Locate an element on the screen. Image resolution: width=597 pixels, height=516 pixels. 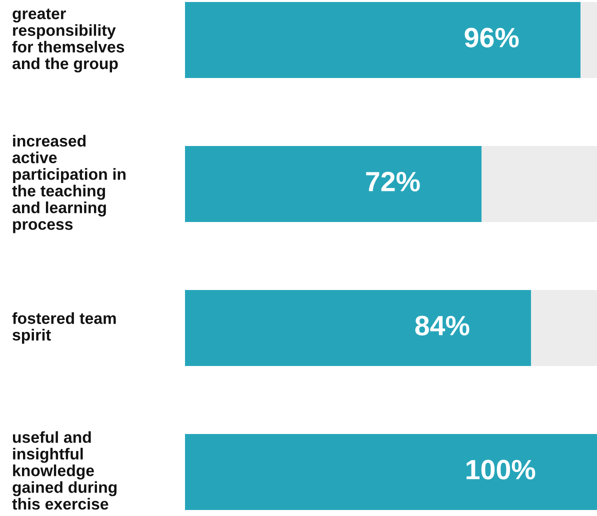
y-tick-label: fostered team spirit is located at coordinates (64, 328).